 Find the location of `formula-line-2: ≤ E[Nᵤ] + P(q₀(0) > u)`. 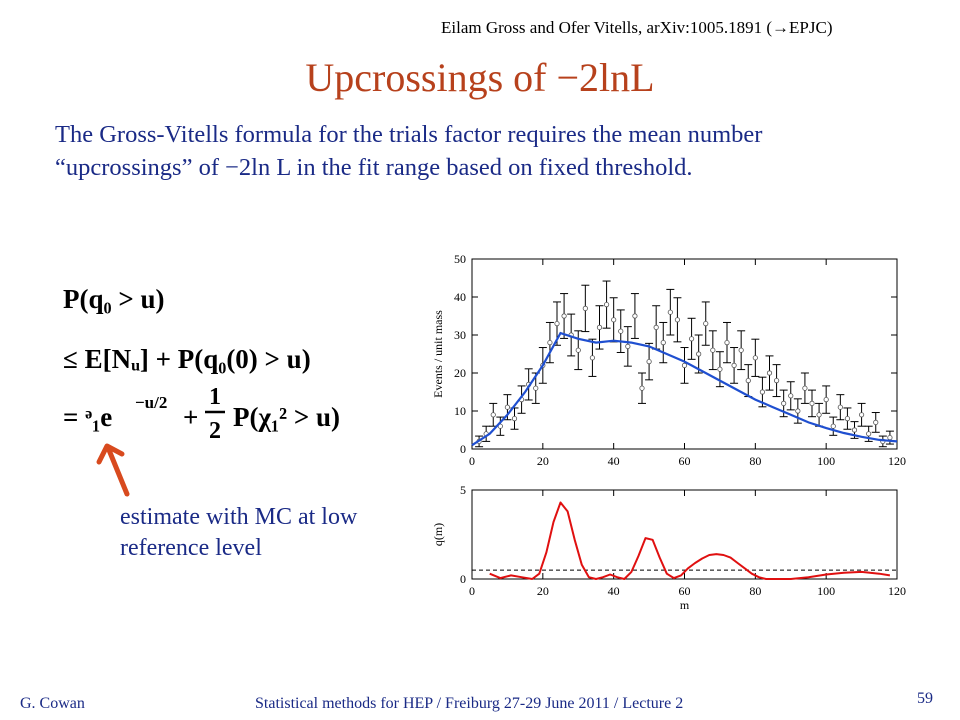

formula-line-2: ≤ E[Nᵤ] + P(q₀(0) > u) is located at coordinates (187, 359).